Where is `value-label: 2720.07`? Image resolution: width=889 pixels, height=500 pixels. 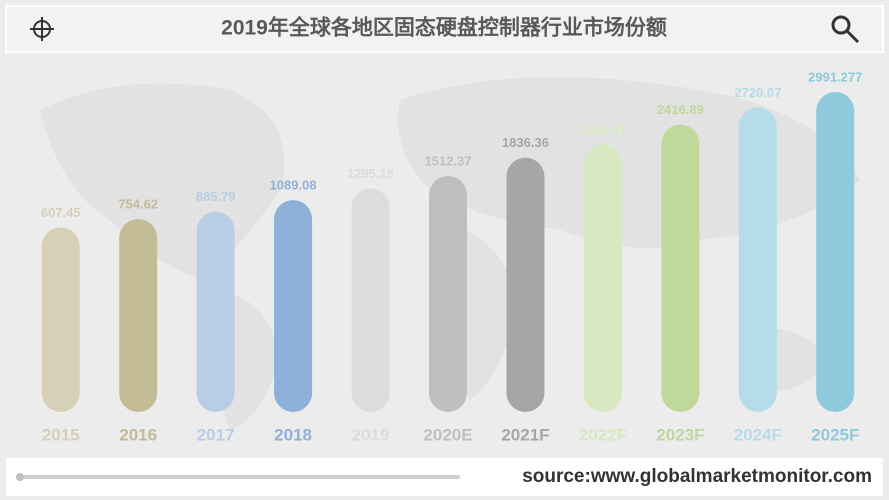
value-label: 2720.07 is located at coordinates (757, 92).